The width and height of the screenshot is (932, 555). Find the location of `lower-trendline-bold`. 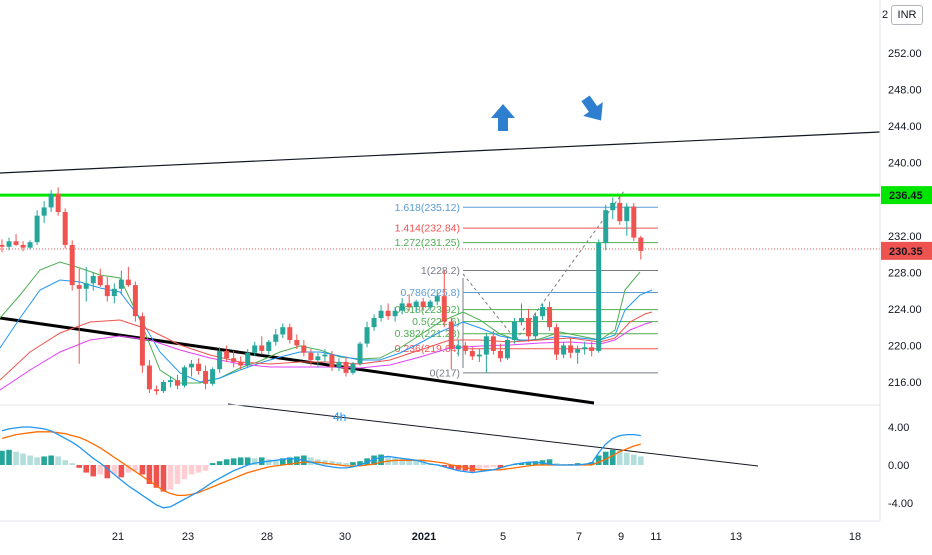

lower-trendline-bold is located at coordinates (297, 360).